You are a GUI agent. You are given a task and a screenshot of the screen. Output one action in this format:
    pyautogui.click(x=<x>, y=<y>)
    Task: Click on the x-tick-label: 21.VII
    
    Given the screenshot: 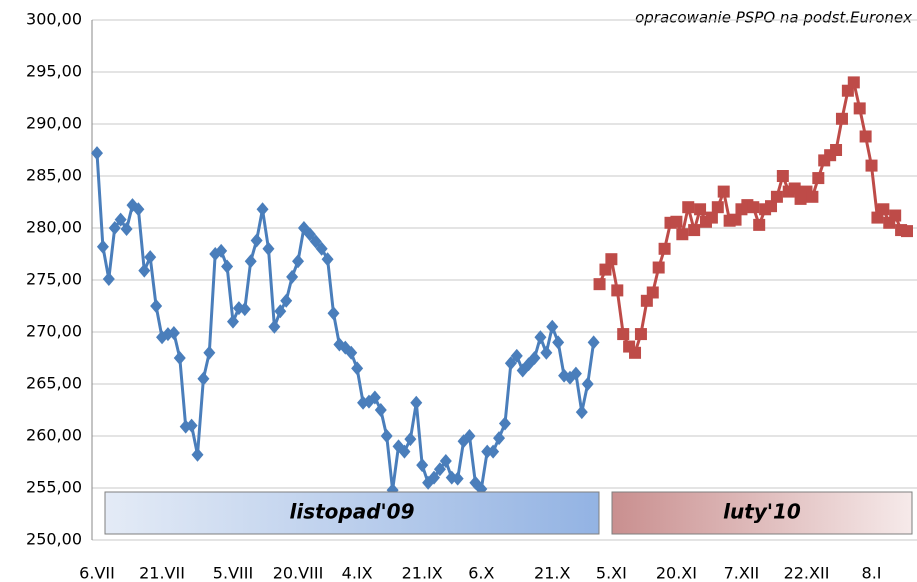 What is the action you would take?
    pyautogui.click(x=162, y=573)
    